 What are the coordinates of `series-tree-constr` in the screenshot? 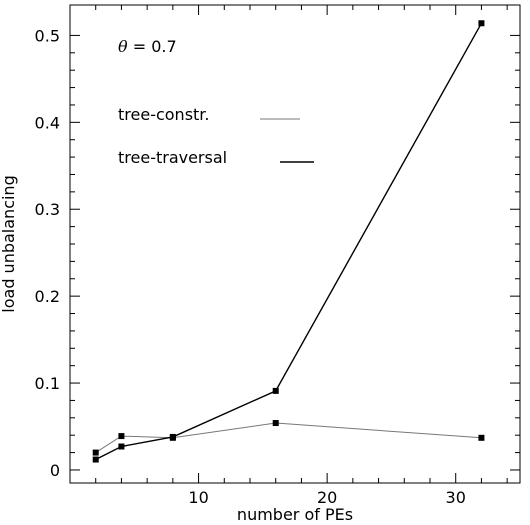 It's located at (288, 438).